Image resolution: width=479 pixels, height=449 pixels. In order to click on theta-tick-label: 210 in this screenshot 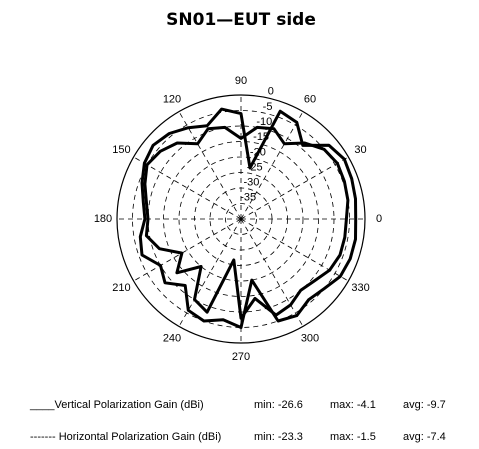, I will do `click(121, 288)`.